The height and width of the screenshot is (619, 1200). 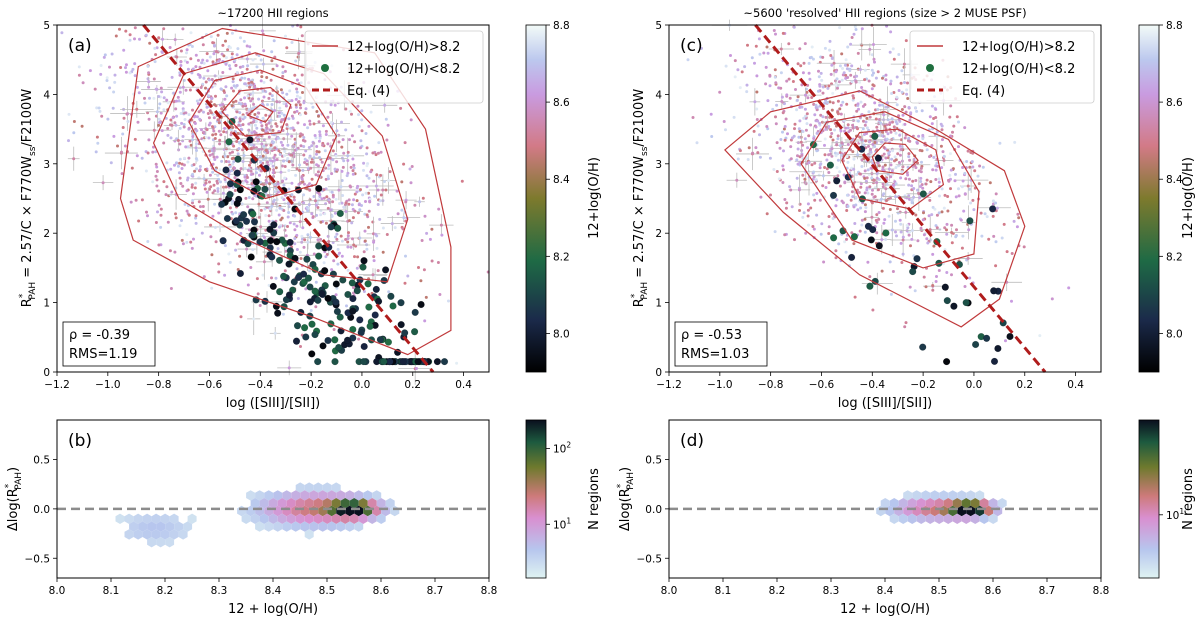 I want to click on x-tick-label: 0.0, so click(x=362, y=385).